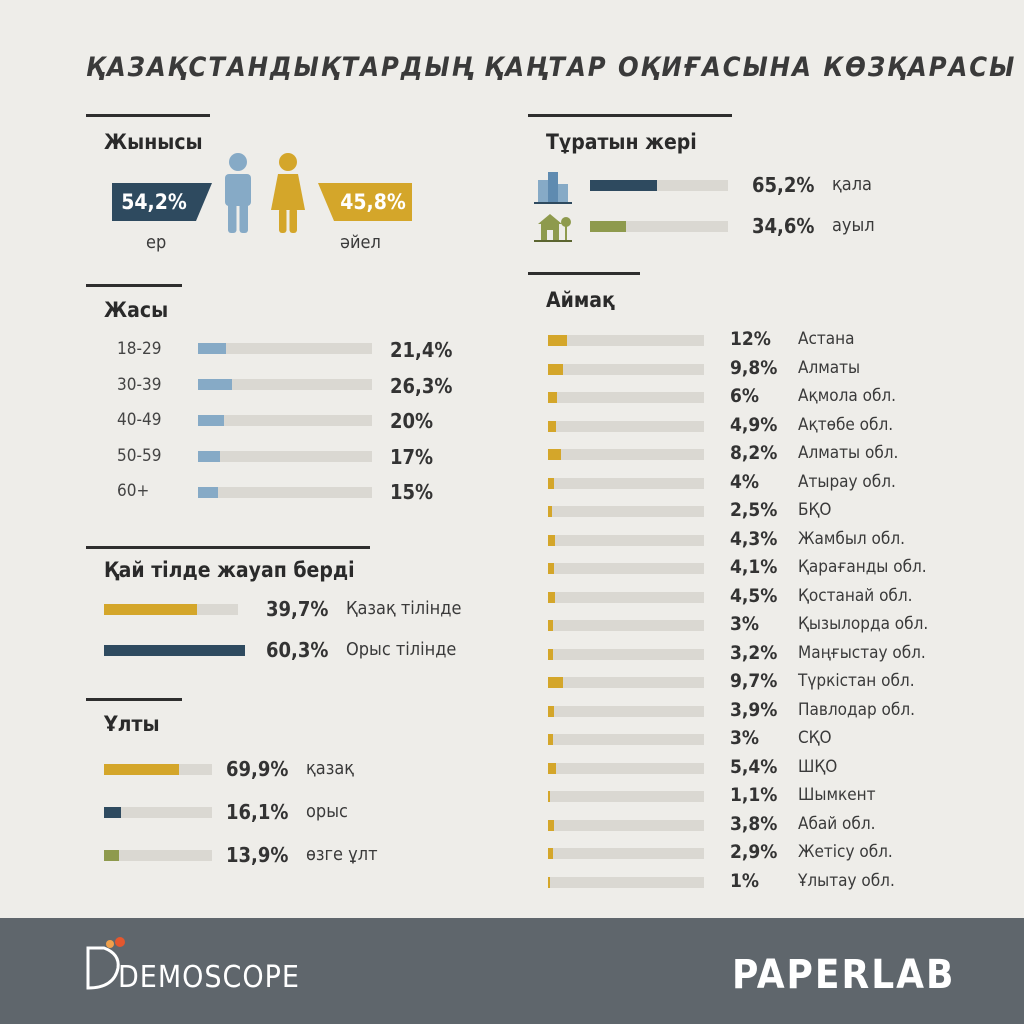 The width and height of the screenshot is (1024, 1024). I want to click on age-percent: 21,4%, so click(421, 350).